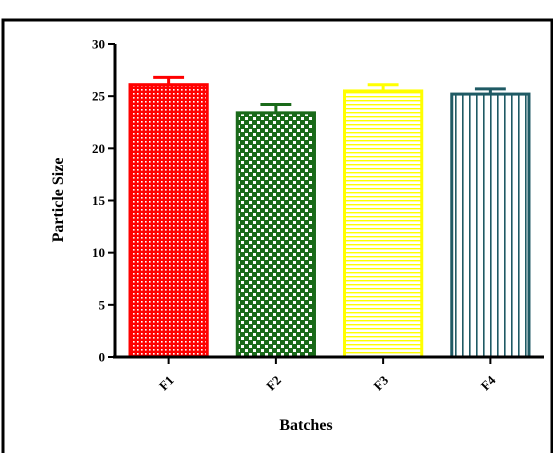 This screenshot has width=553, height=453. What do you see at coordinates (380, 382) in the screenshot?
I see `x-tick-label-f3: F3` at bounding box center [380, 382].